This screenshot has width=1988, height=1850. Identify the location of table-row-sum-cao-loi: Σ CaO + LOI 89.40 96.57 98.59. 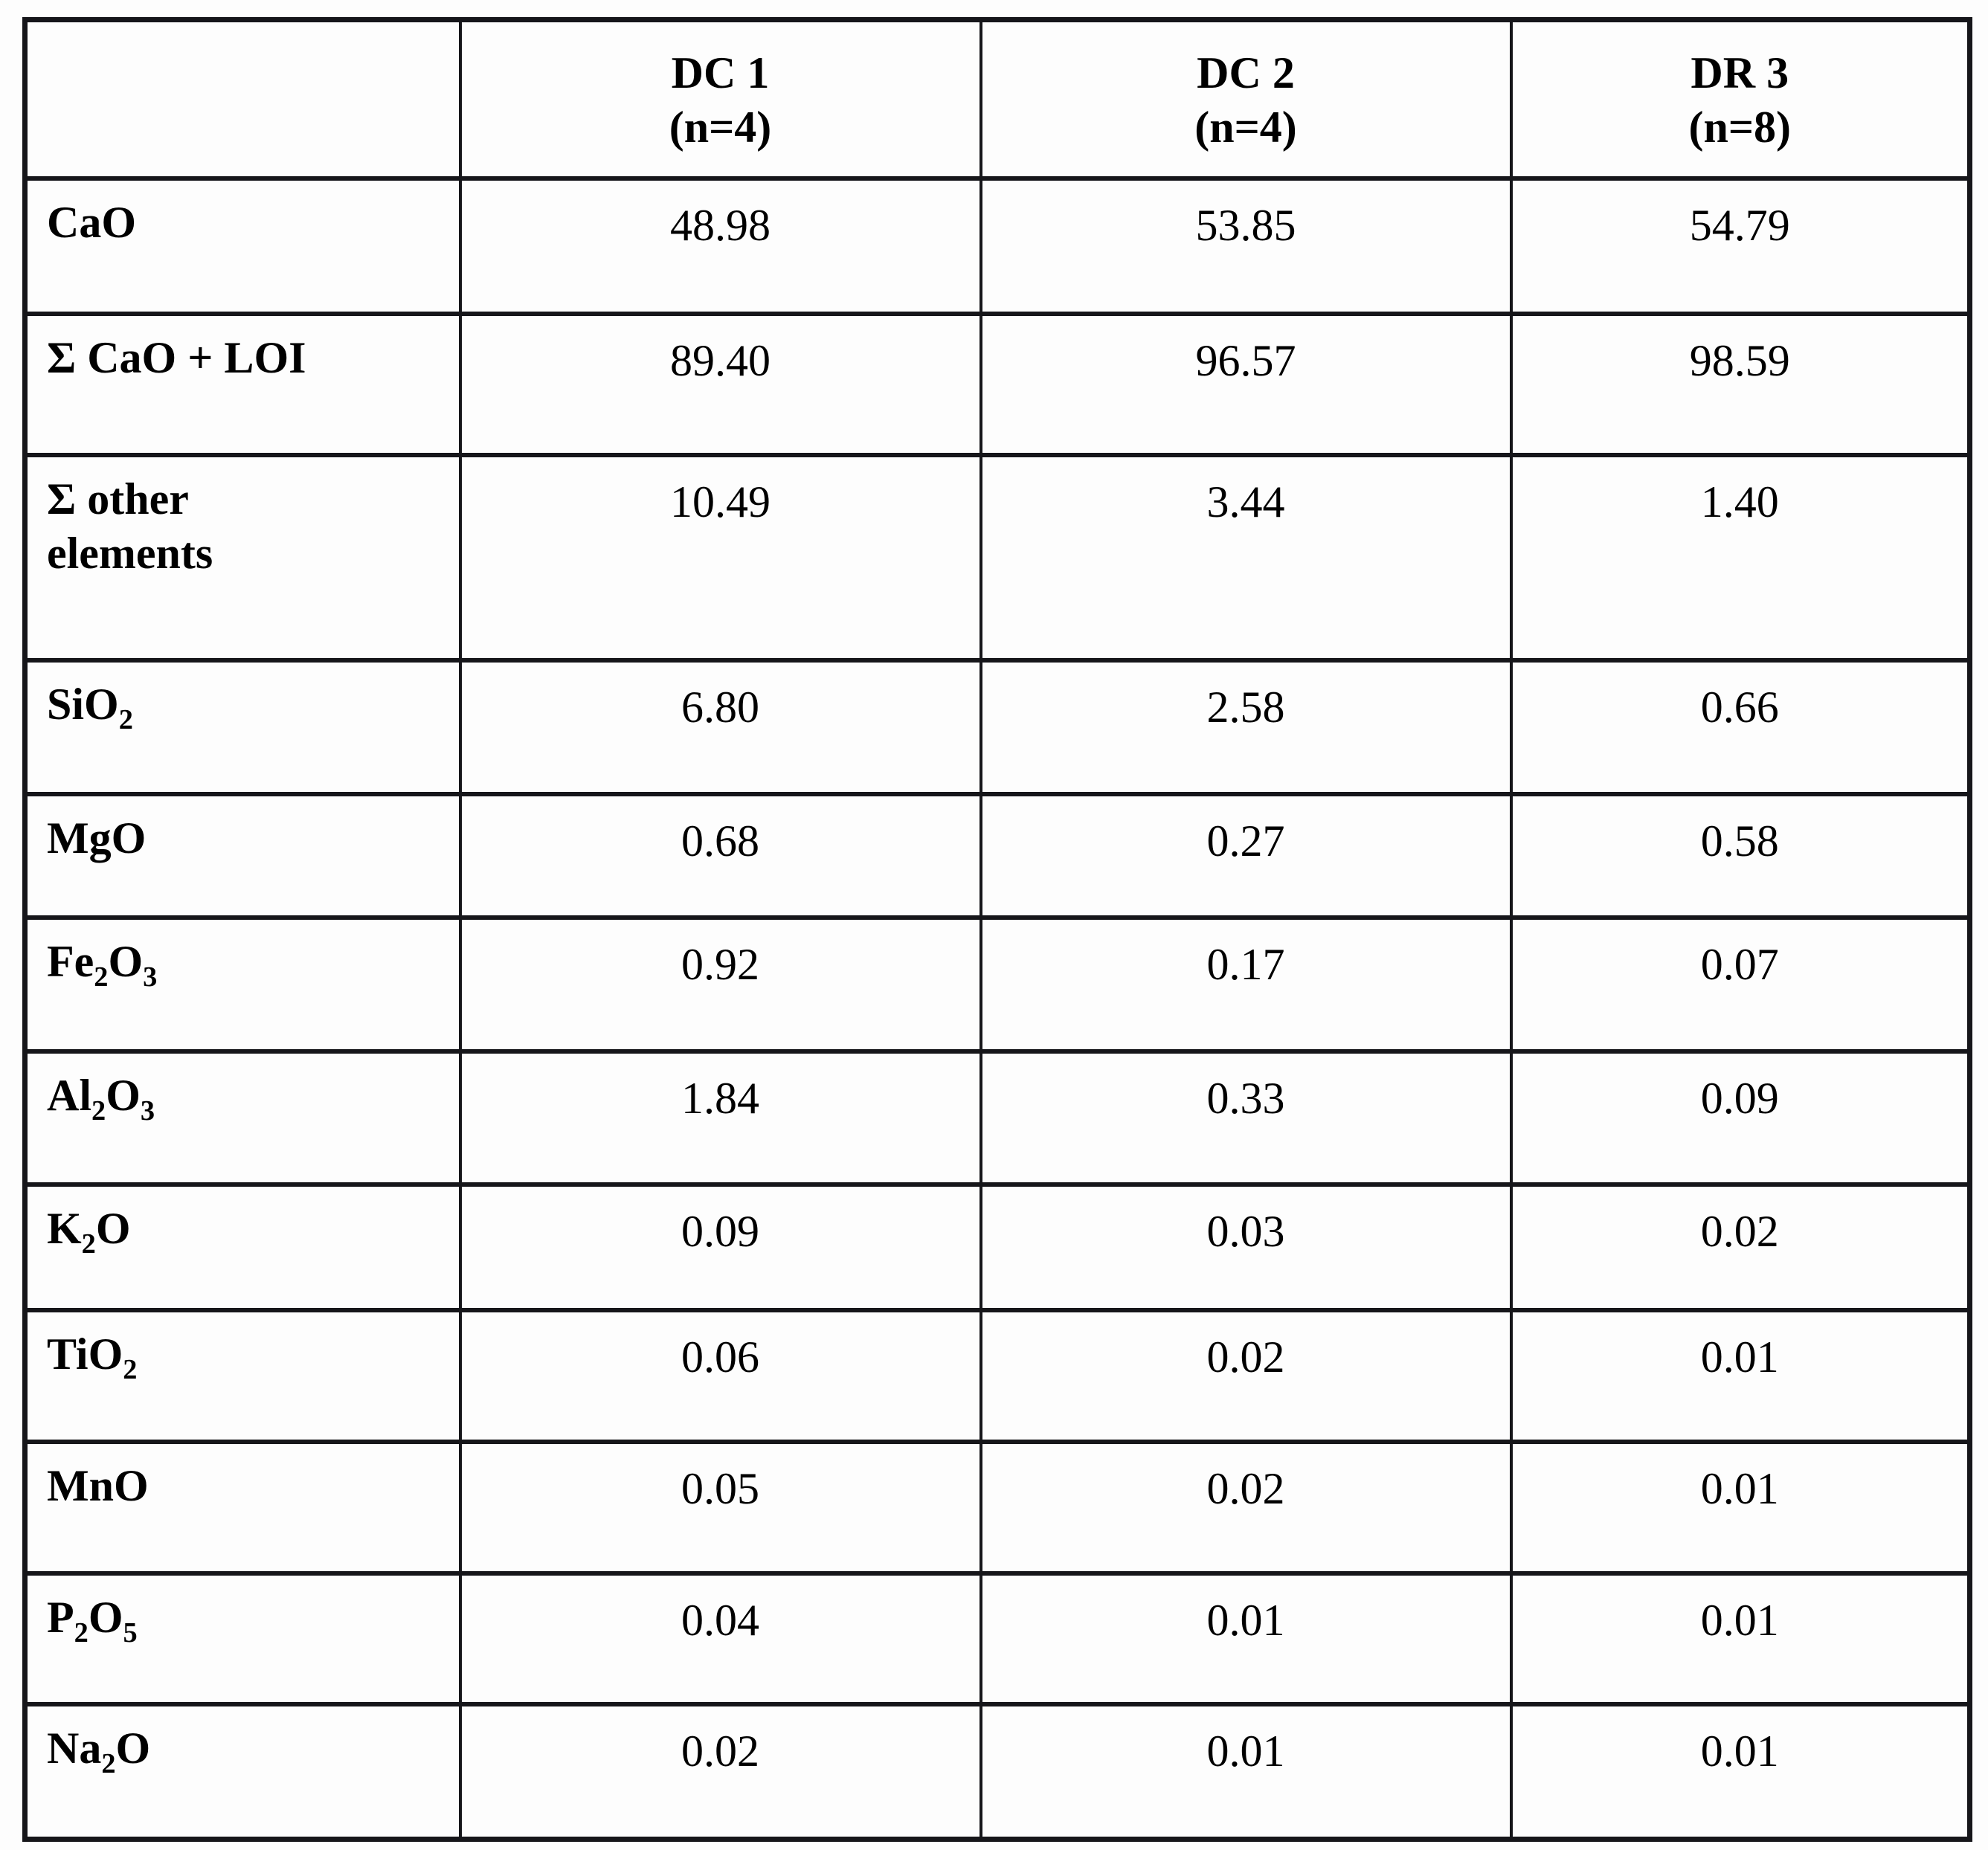
(997, 384).